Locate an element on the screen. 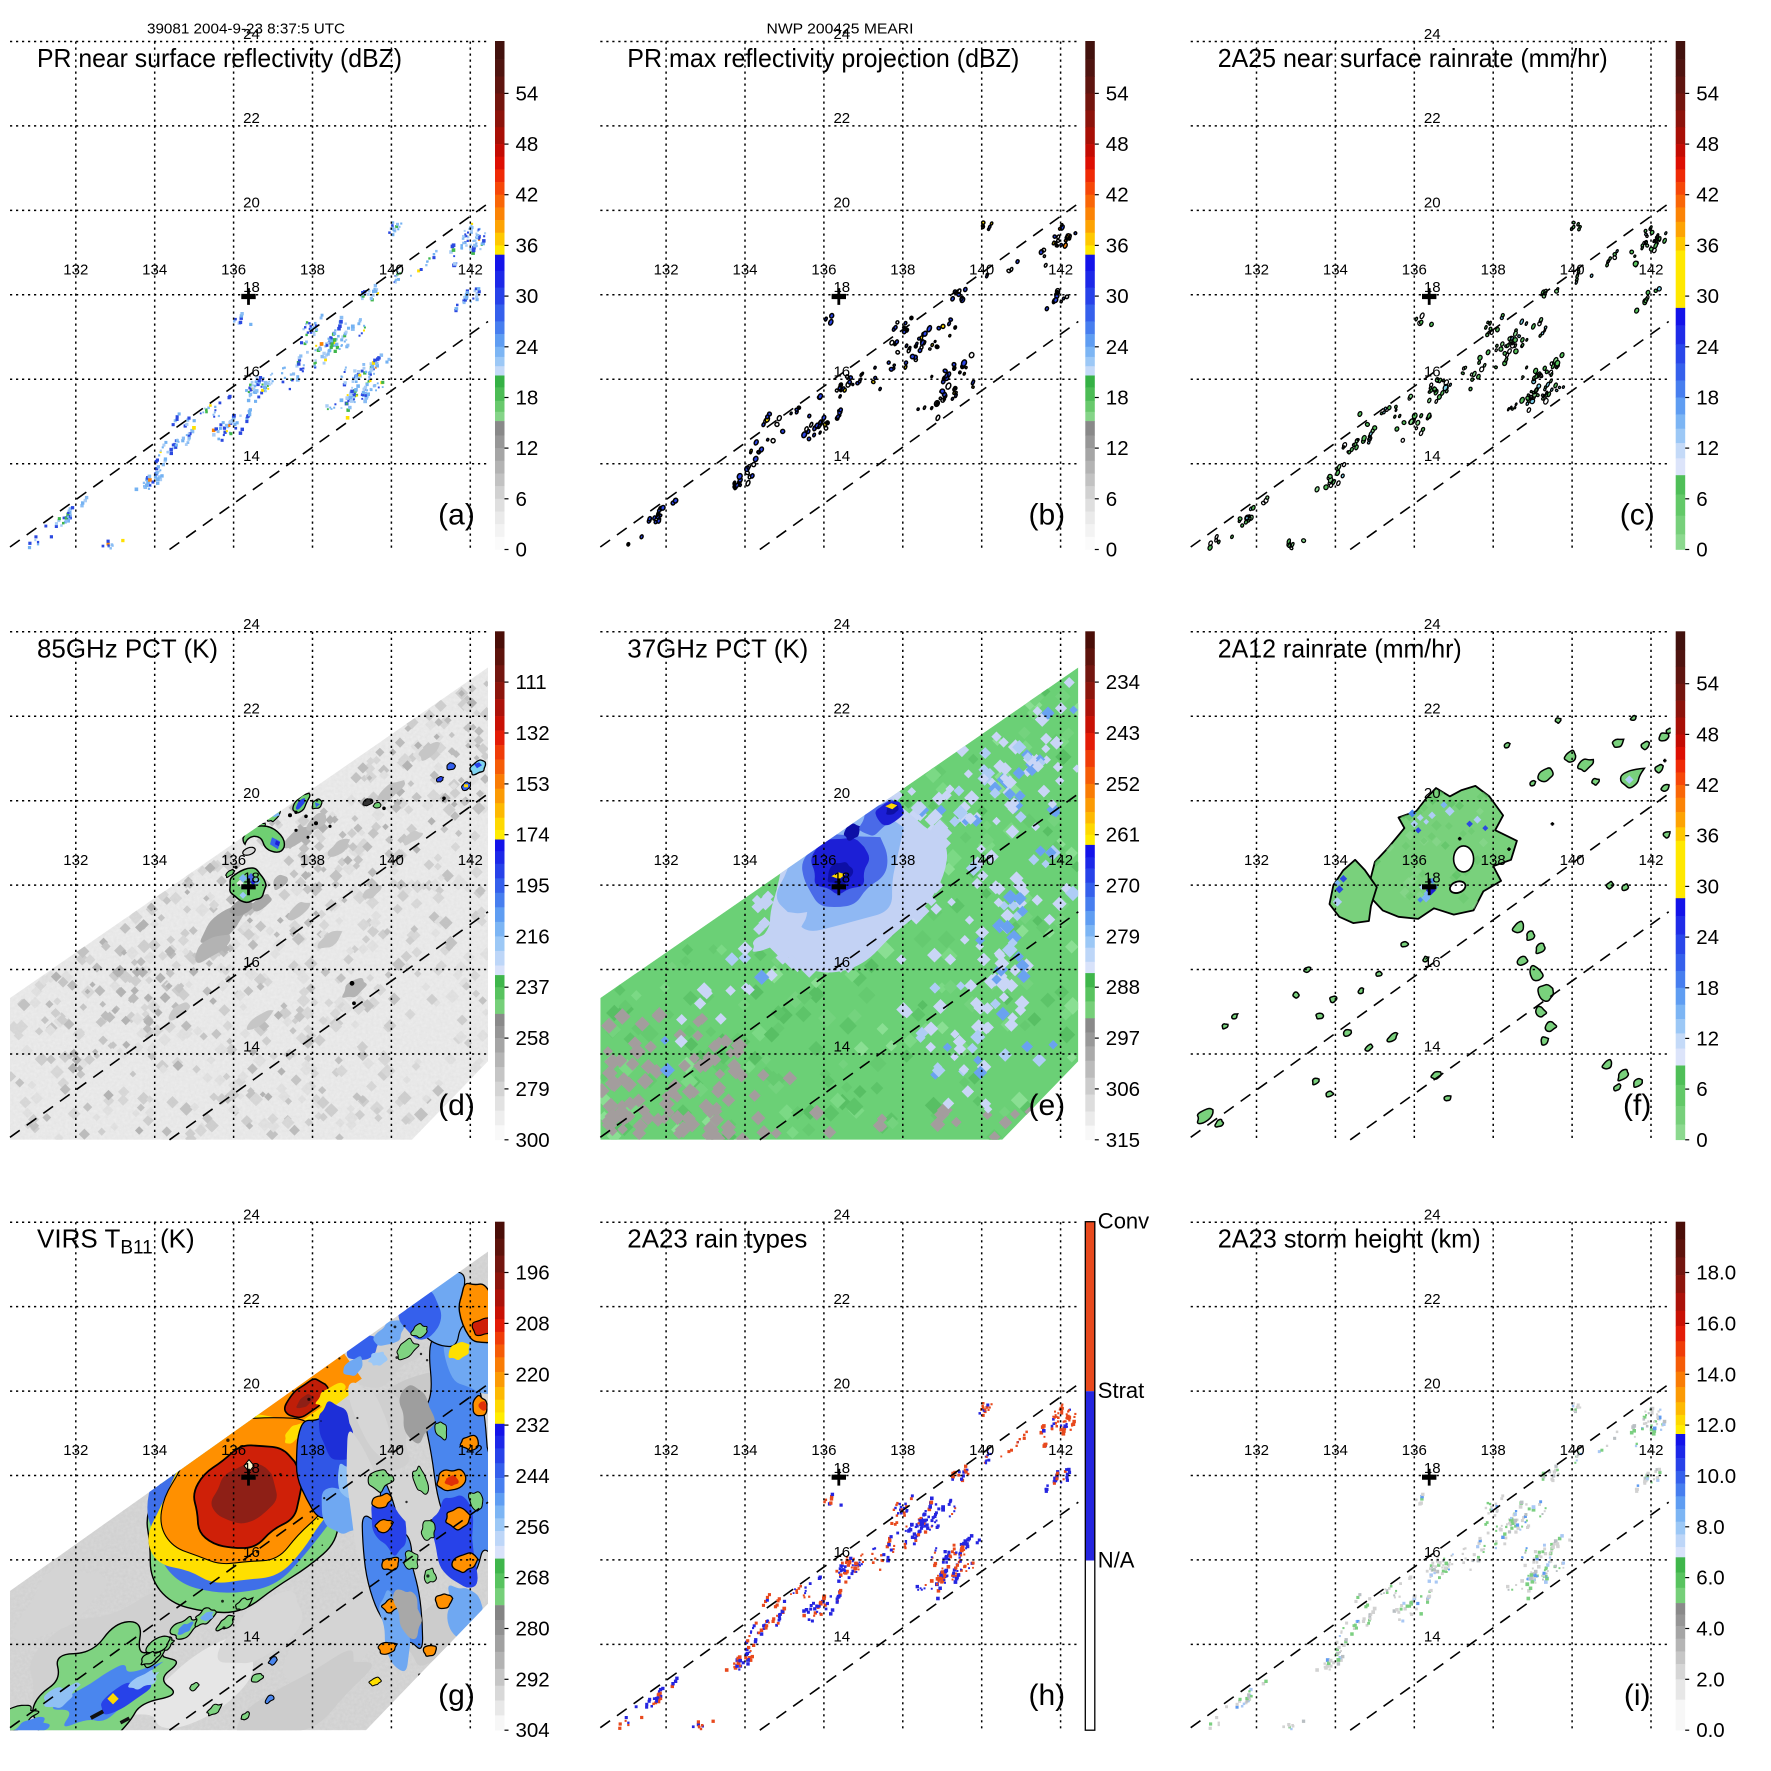 This screenshot has width=1771, height=1771. svg-text: 244 is located at coordinates (533, 1476).